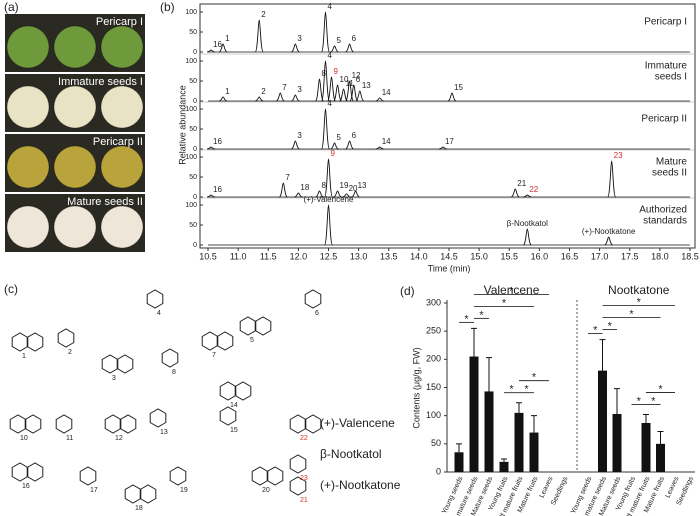  I want to click on x-axis-title: Time (min), so click(449, 268).